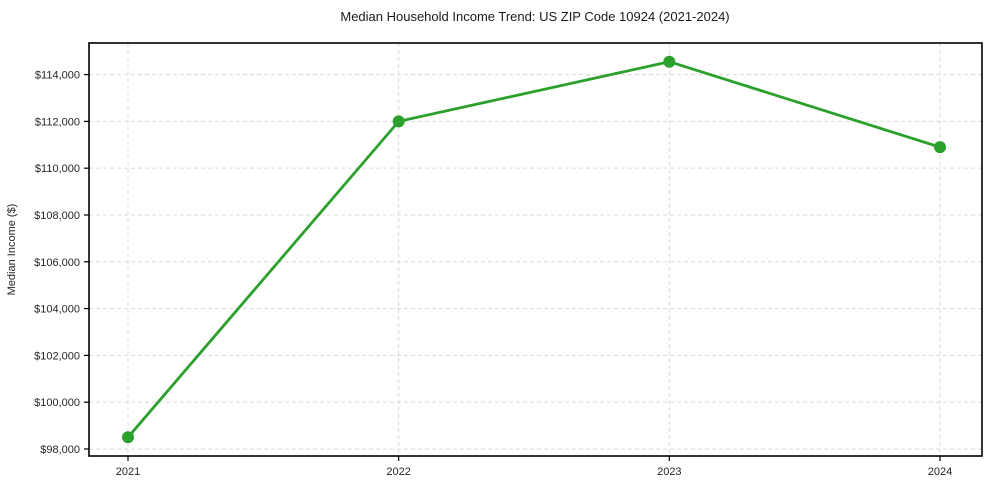  Describe the element at coordinates (398, 472) in the screenshot. I see `x-tick-label: 2022` at that location.